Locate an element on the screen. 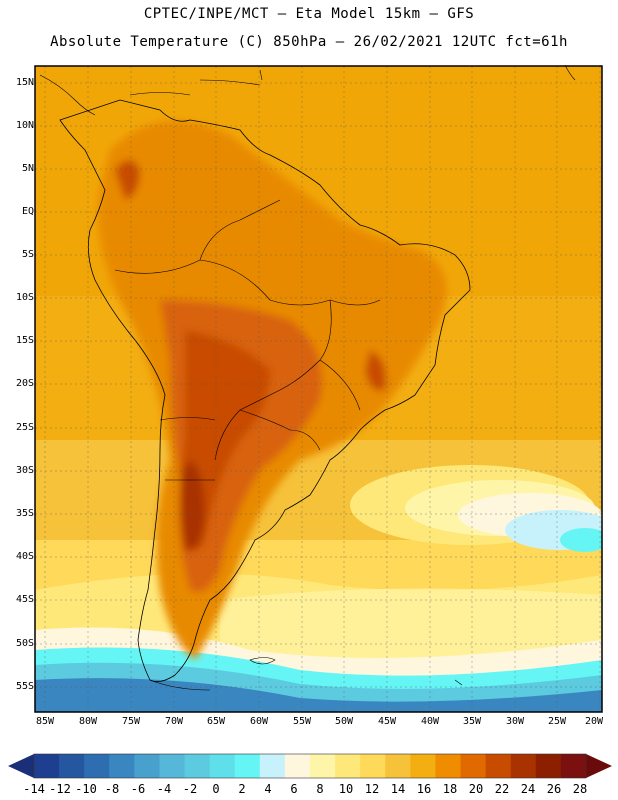 Image resolution: width=618 pixels, height=800 pixels. colorbar-tick-label: 2 is located at coordinates (242, 789).